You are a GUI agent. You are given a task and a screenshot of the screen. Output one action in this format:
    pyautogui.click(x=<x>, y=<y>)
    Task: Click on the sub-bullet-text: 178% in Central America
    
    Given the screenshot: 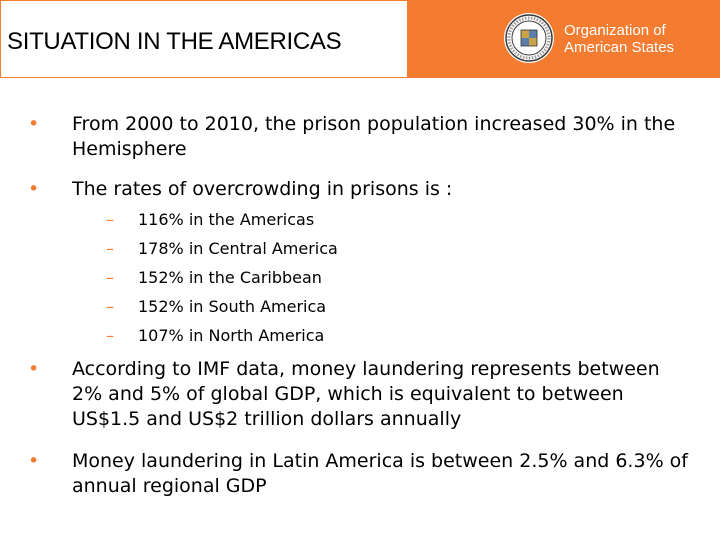 What is the action you would take?
    pyautogui.click(x=238, y=248)
    